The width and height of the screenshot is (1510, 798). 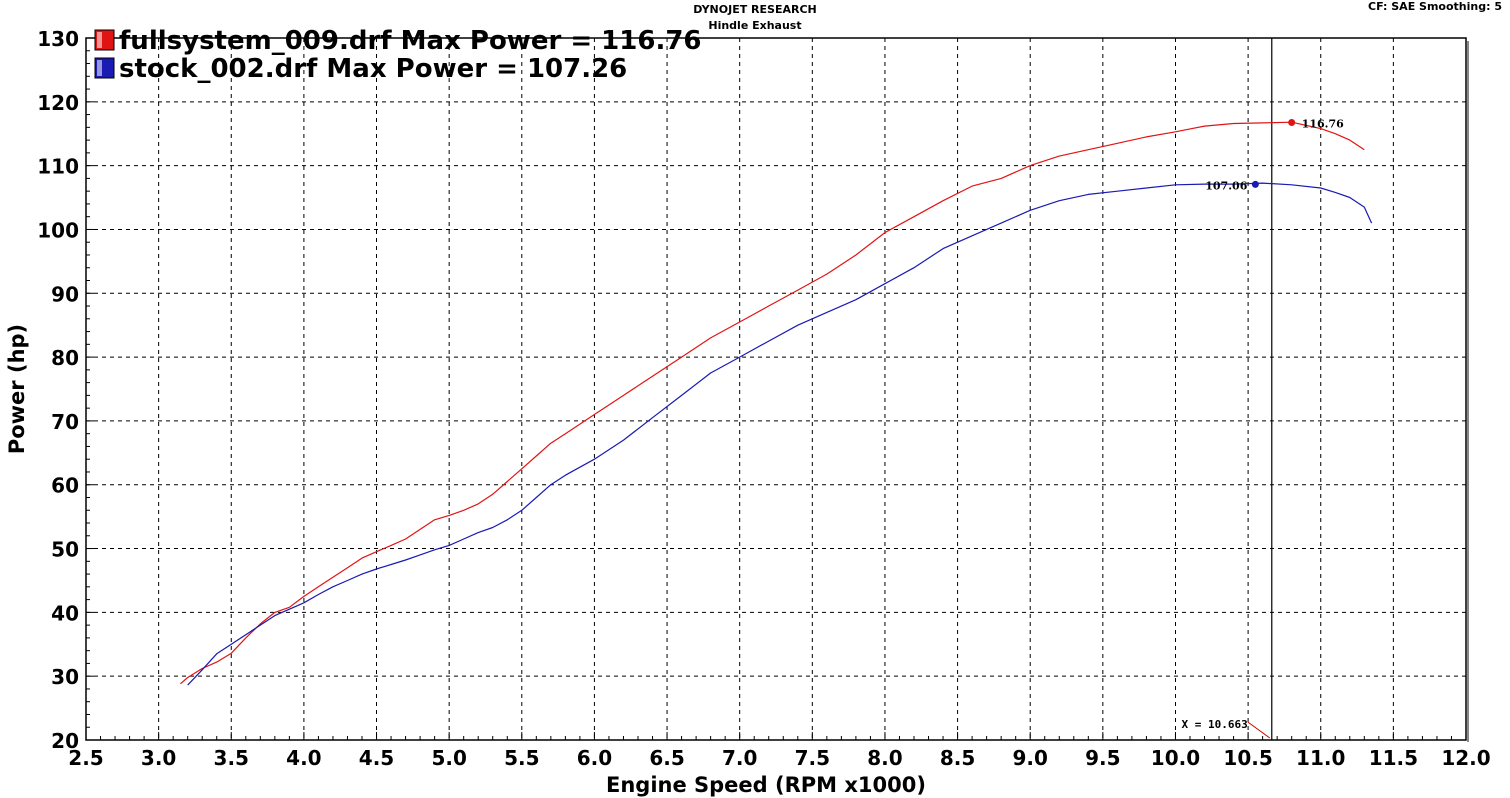 I want to click on peak-marker-fullsystem, so click(x=1291, y=122).